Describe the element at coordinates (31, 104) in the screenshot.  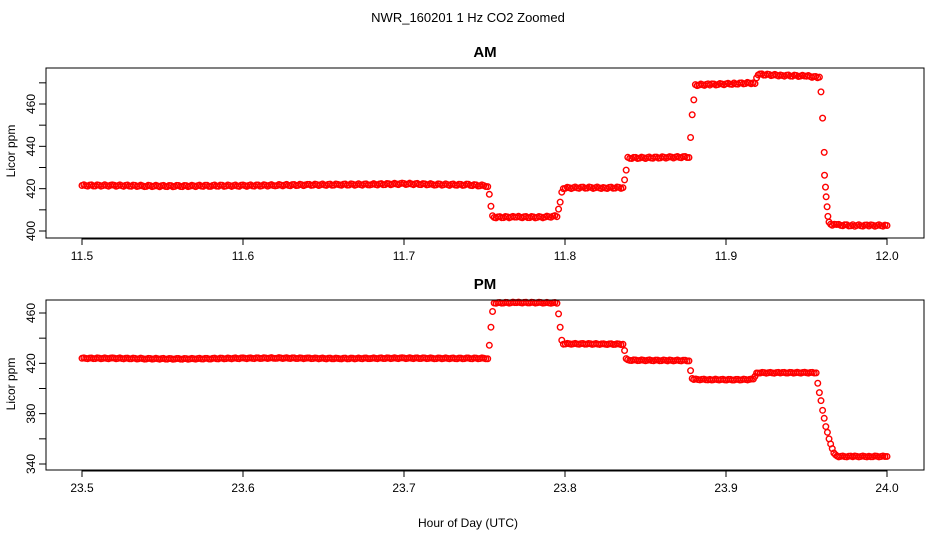
I see `am-y-tick-label: 460` at that location.